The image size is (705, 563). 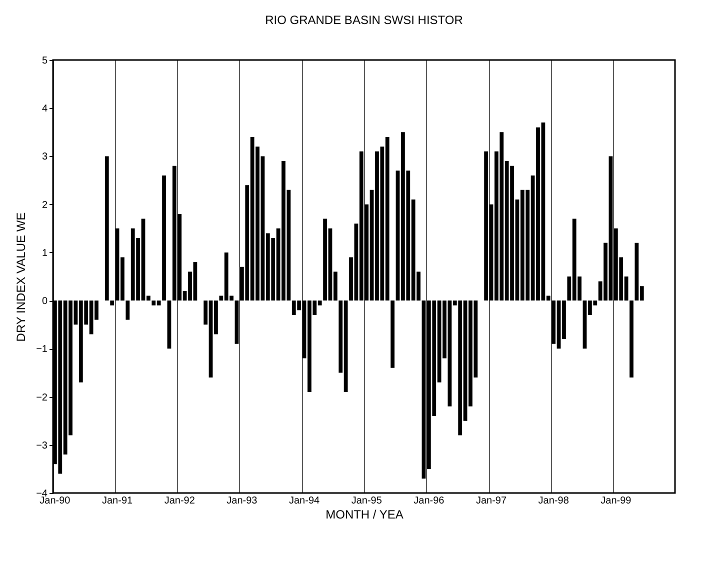 I want to click on x-tick-label: Jan-94, so click(x=304, y=501).